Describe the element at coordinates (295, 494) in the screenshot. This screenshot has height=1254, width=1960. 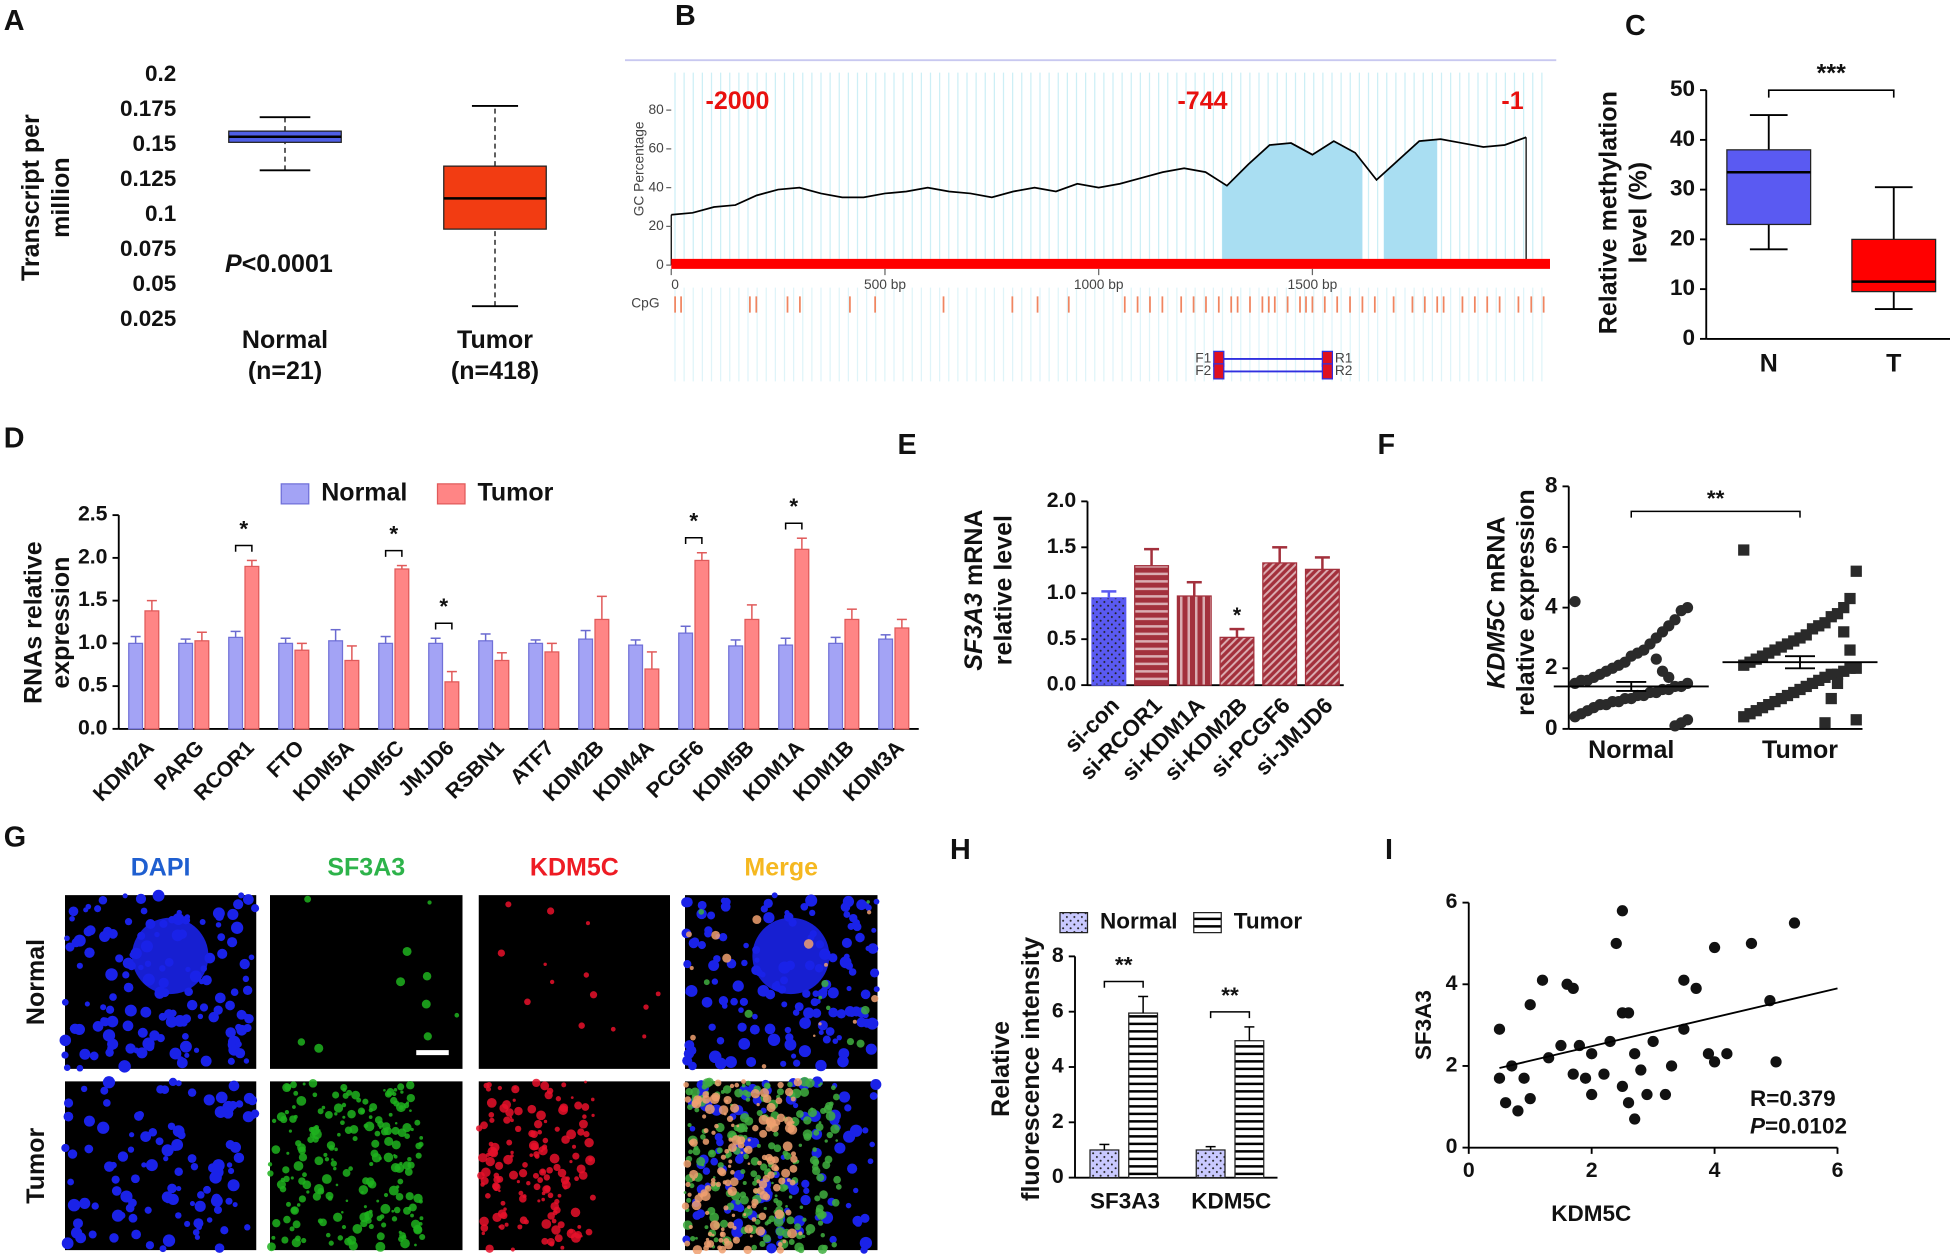
I see `legend-swatch` at that location.